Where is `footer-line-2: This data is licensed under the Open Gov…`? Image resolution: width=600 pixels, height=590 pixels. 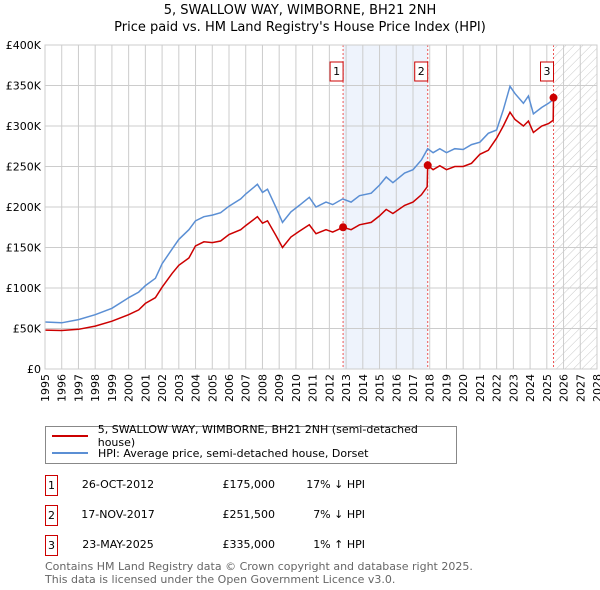 footer-line-2: This data is licensed under the Open Gov… is located at coordinates (220, 579).